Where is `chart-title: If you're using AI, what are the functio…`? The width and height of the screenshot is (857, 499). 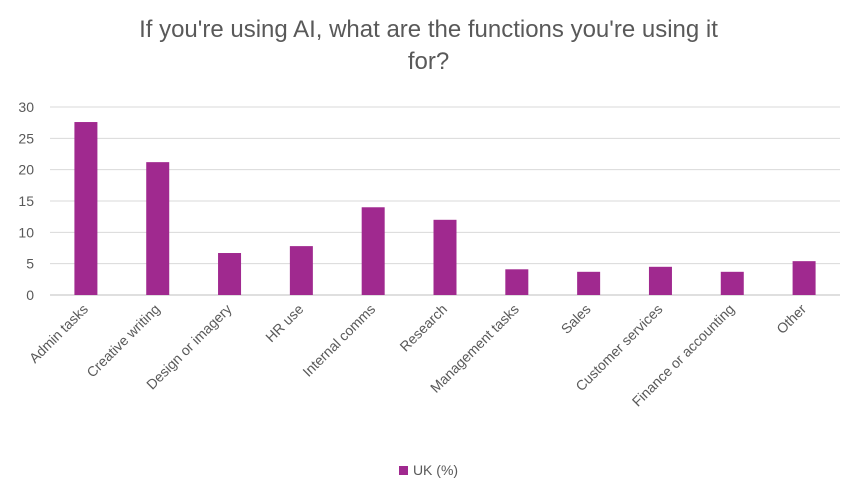 chart-title: If you're using AI, what are the functio… is located at coordinates (428, 46).